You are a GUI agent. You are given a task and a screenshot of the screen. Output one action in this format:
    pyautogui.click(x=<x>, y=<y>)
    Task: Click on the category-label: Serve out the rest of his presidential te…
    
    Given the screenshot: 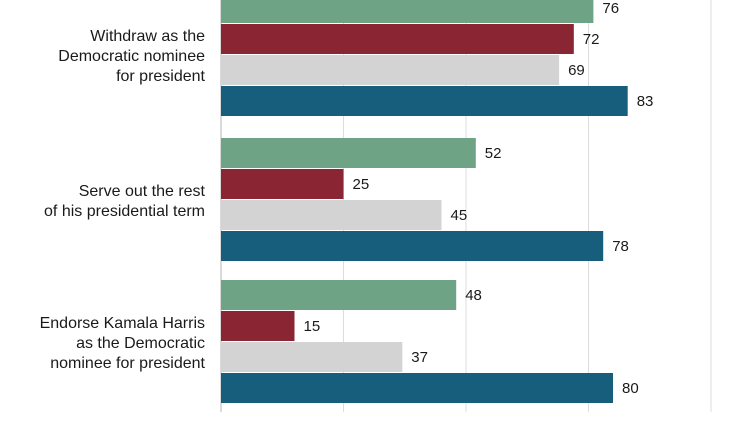 What is the action you would take?
    pyautogui.click(x=125, y=201)
    